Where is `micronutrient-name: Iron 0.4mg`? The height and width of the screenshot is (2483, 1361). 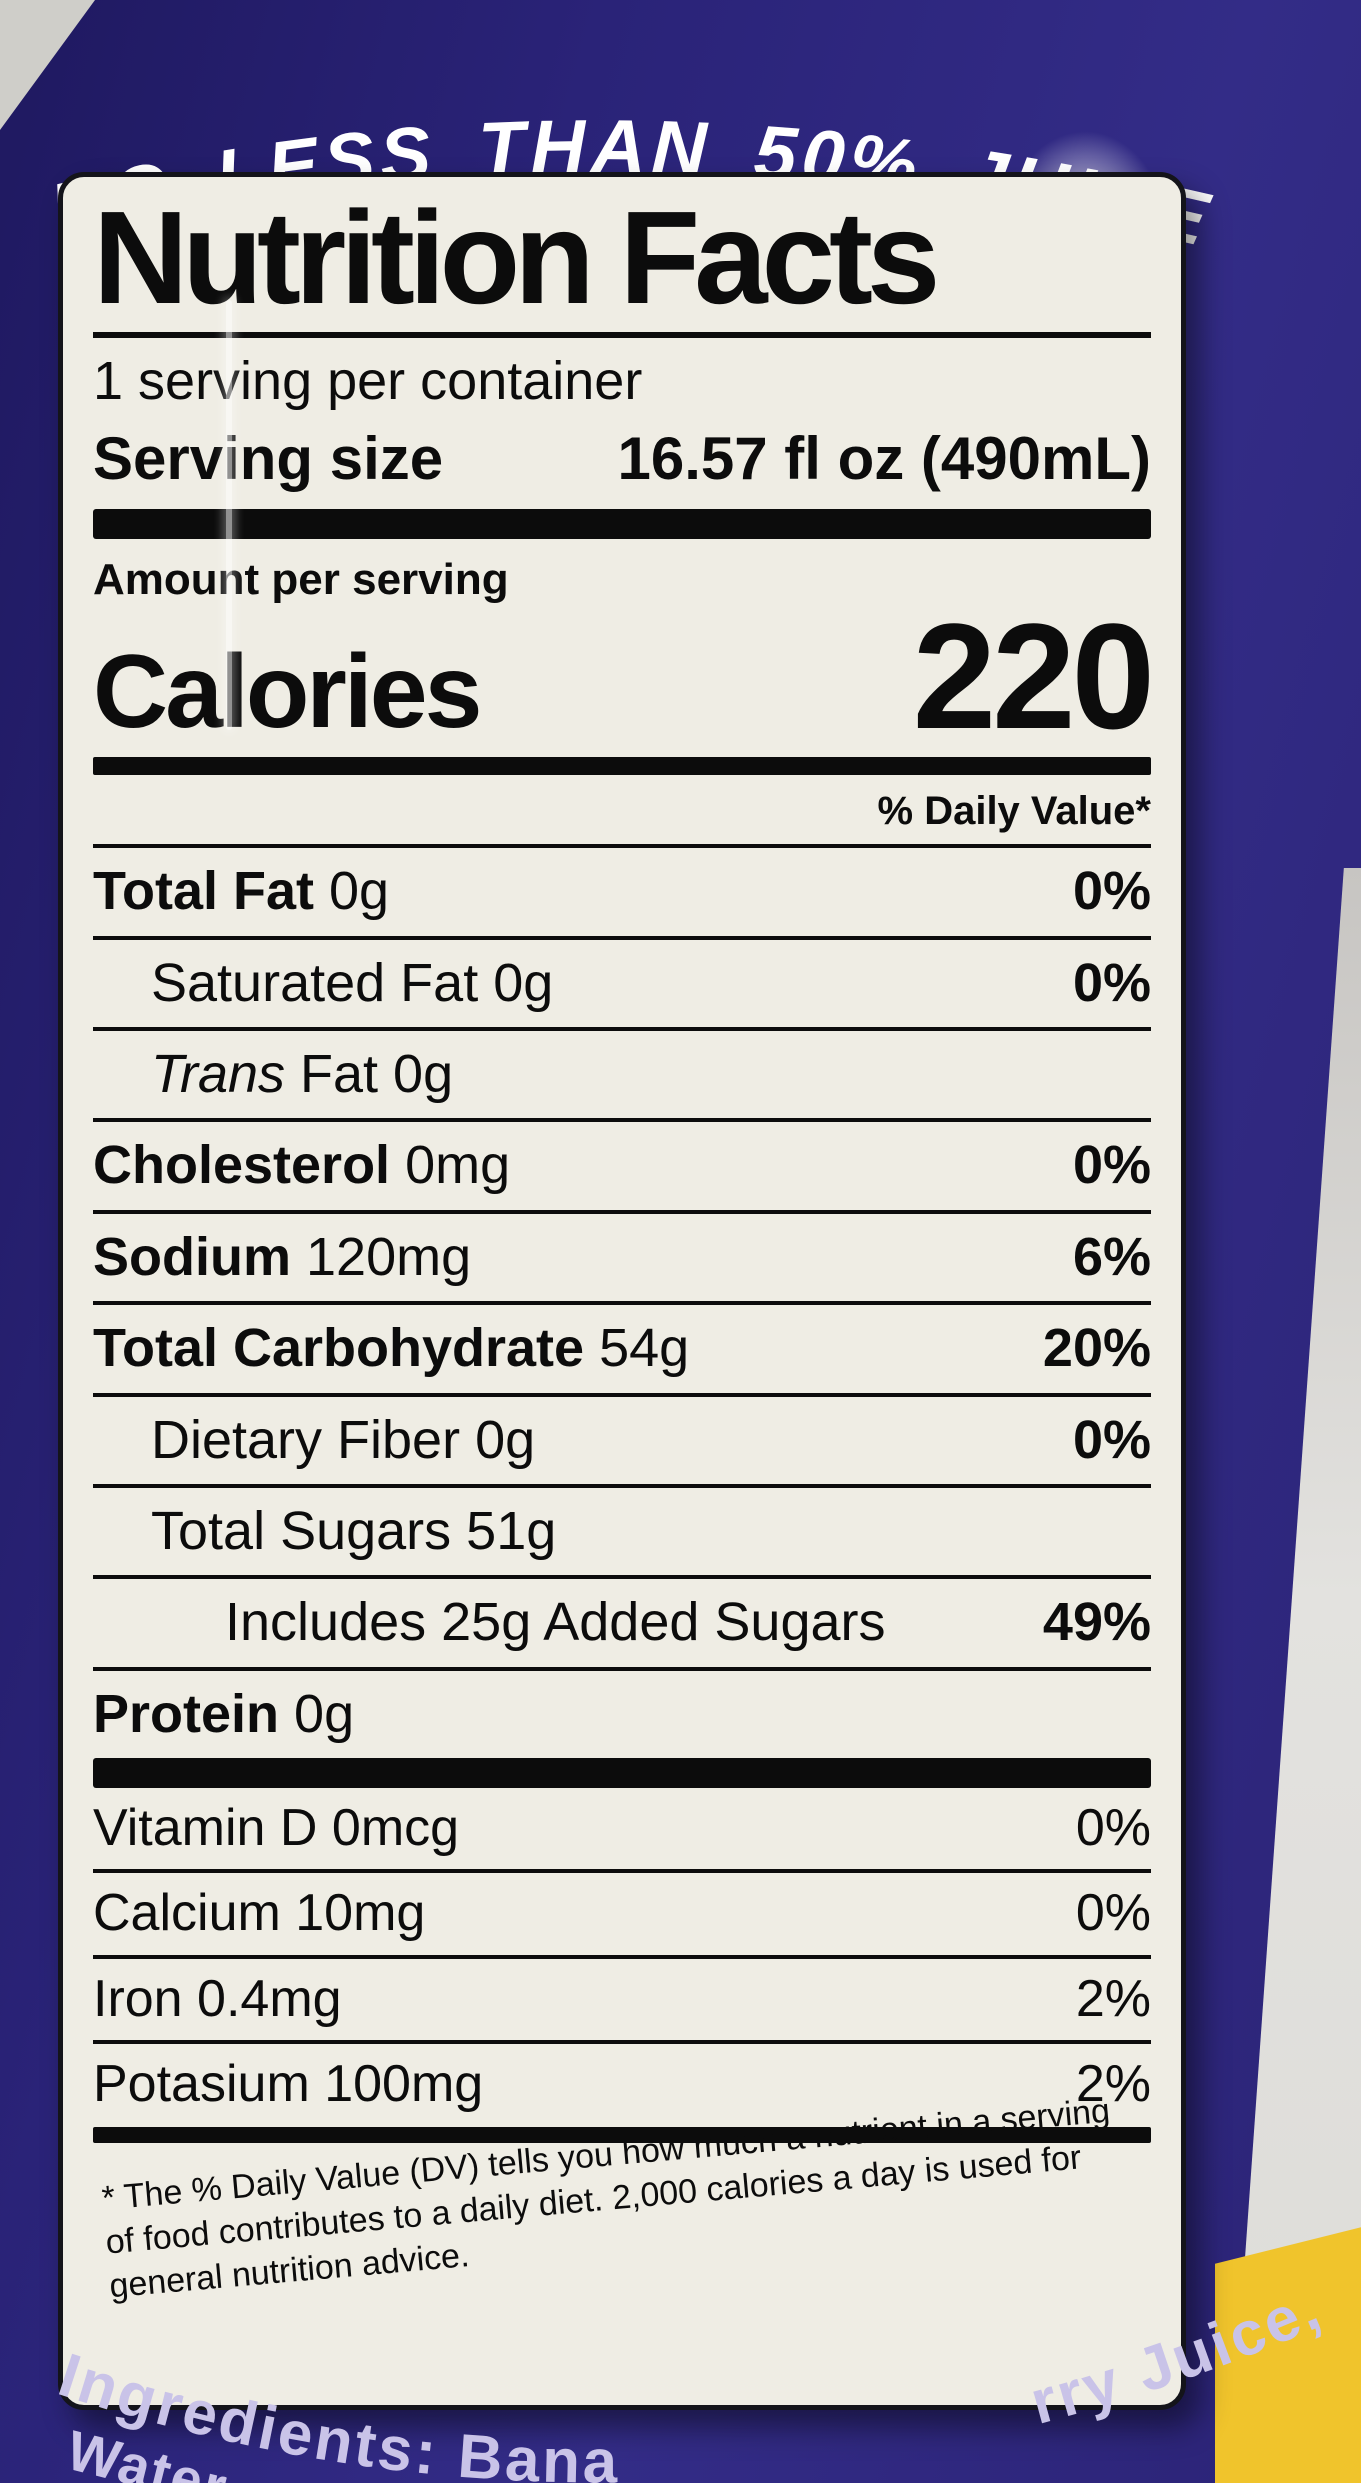
micronutrient-name: Iron 0.4mg is located at coordinates (217, 1998).